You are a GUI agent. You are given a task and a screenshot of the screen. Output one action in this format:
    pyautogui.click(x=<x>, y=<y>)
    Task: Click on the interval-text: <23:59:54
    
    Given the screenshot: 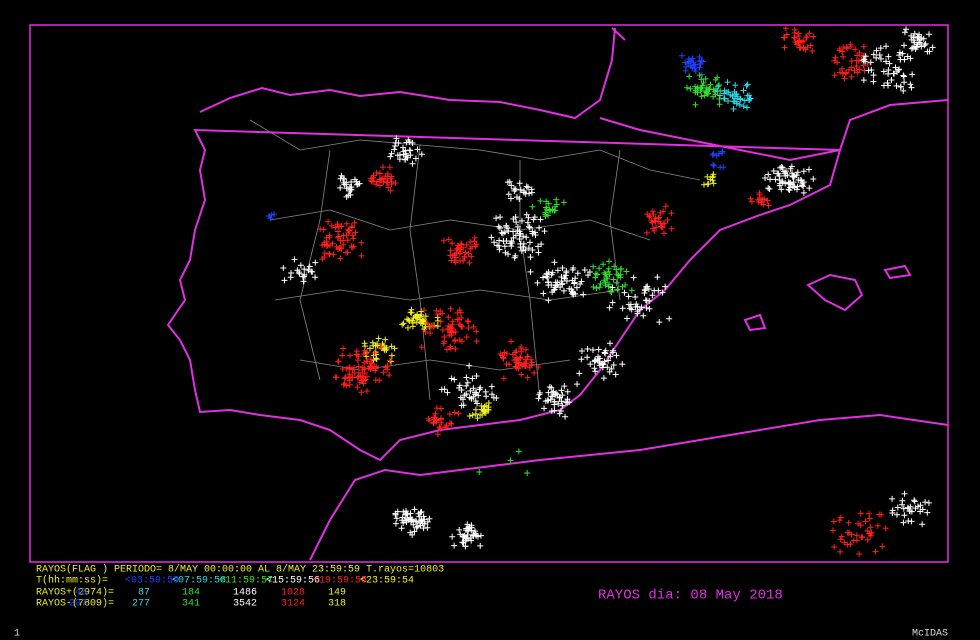 What is the action you would take?
    pyautogui.click(x=387, y=581)
    